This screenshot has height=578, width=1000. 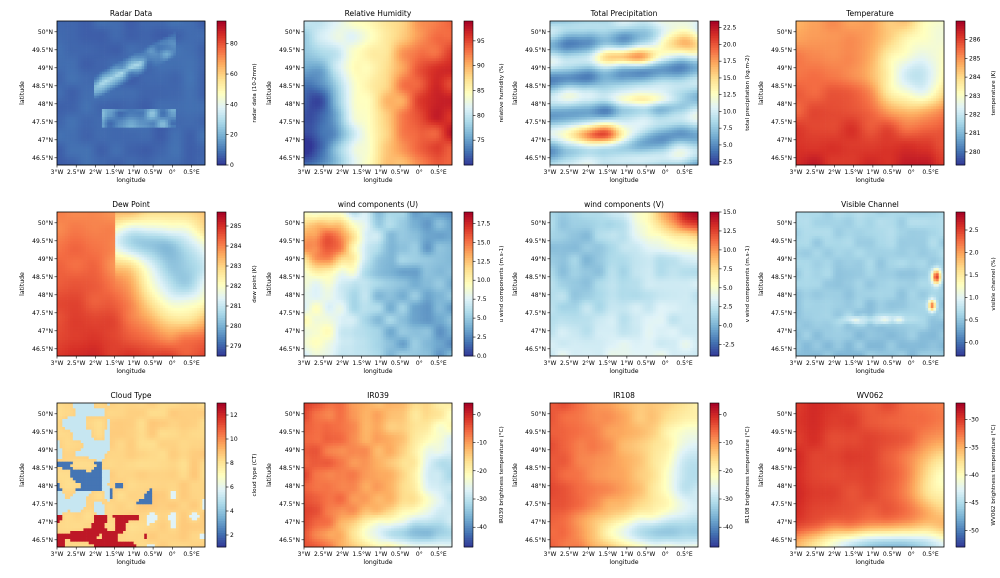 What do you see at coordinates (76, 172) in the screenshot?
I see `x-tick-label: 2.5°W` at bounding box center [76, 172].